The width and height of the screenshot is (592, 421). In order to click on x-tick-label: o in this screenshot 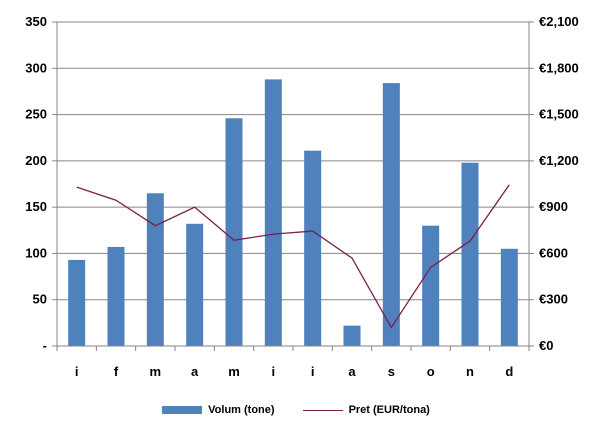, I will do `click(431, 371)`.